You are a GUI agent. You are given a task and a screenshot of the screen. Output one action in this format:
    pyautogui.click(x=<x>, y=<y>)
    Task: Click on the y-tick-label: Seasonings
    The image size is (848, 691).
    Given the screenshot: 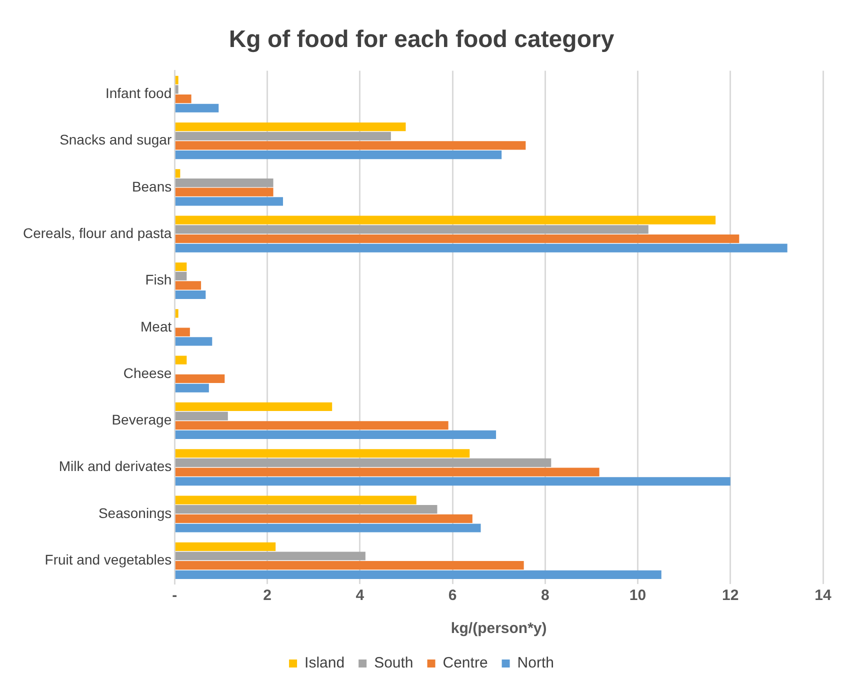 What is the action you would take?
    pyautogui.click(x=135, y=512)
    